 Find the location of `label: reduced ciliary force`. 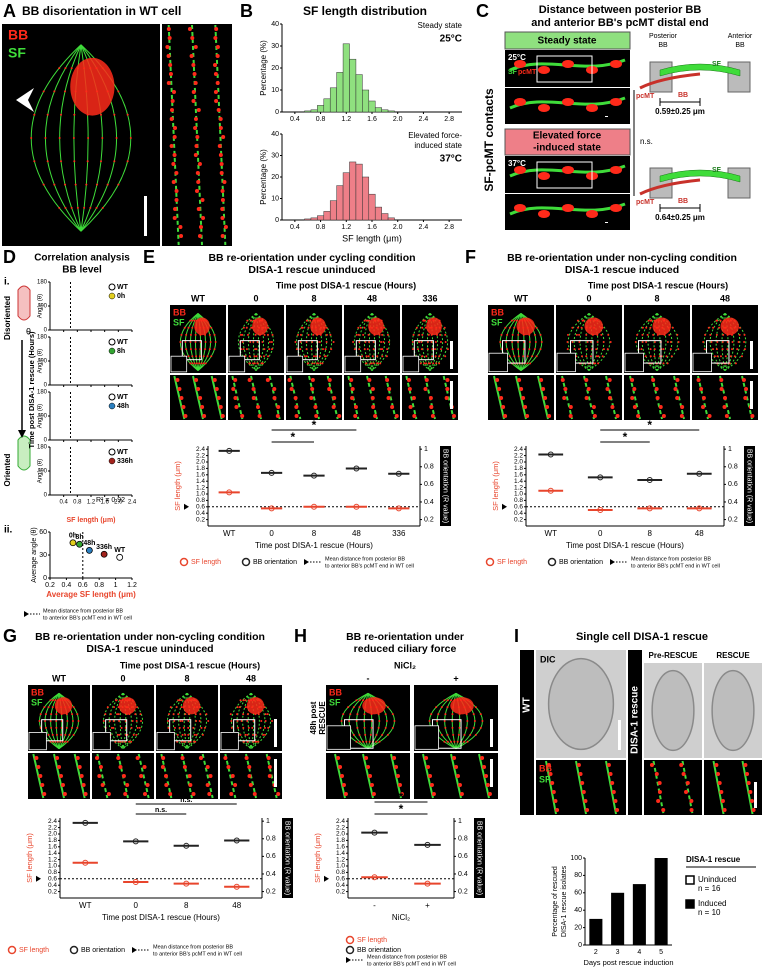

label: reduced ciliary force is located at coordinates (405, 649).